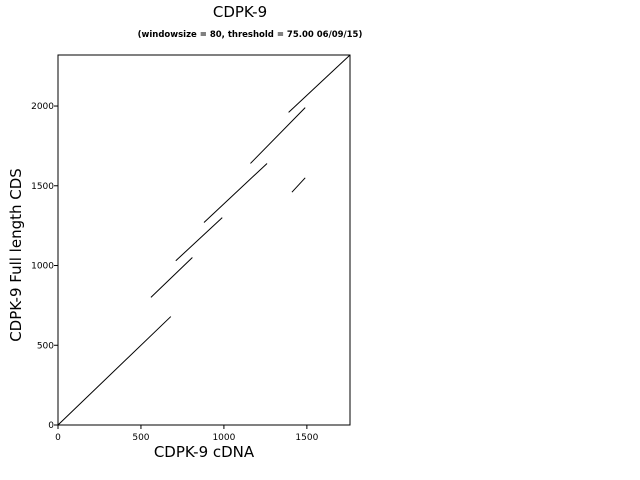 This screenshot has width=640, height=480. I want to click on x-tick-label: 0, so click(58, 438).